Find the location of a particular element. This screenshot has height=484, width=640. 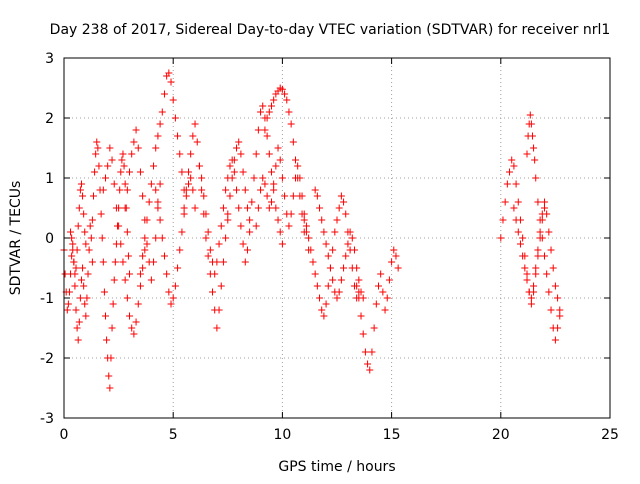

x-tick-label: 15 is located at coordinates (392, 435).